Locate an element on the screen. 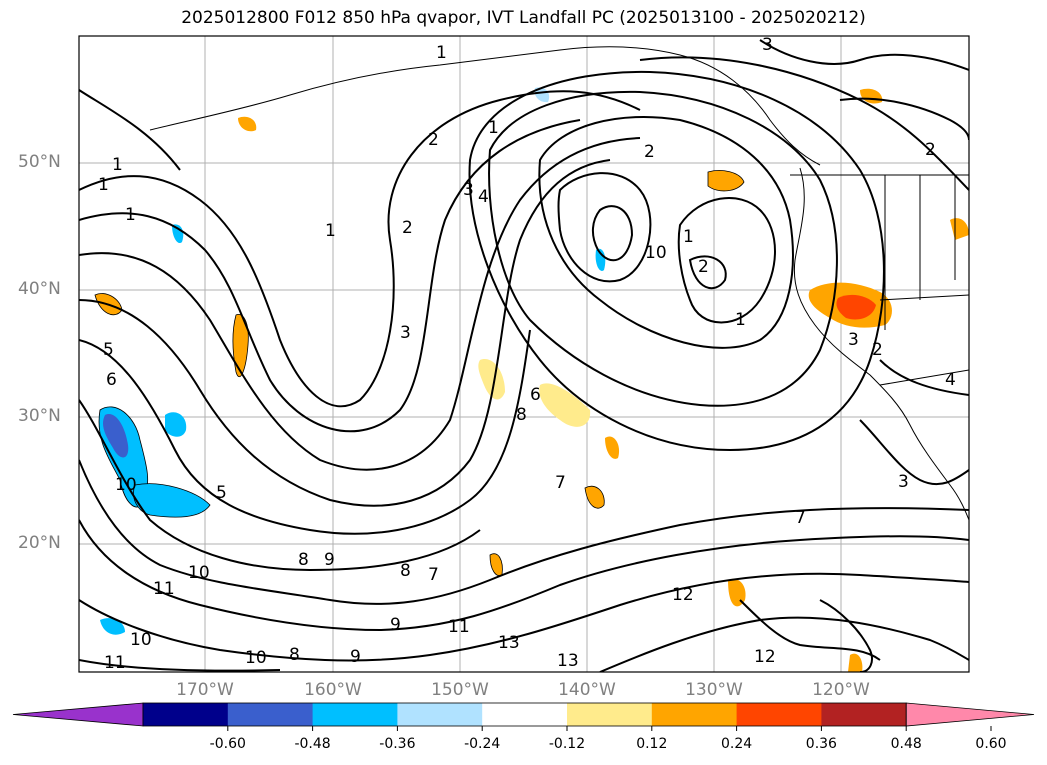 This screenshot has height=765, width=1047. colorbar-tick-label: 0.60 is located at coordinates (991, 744).